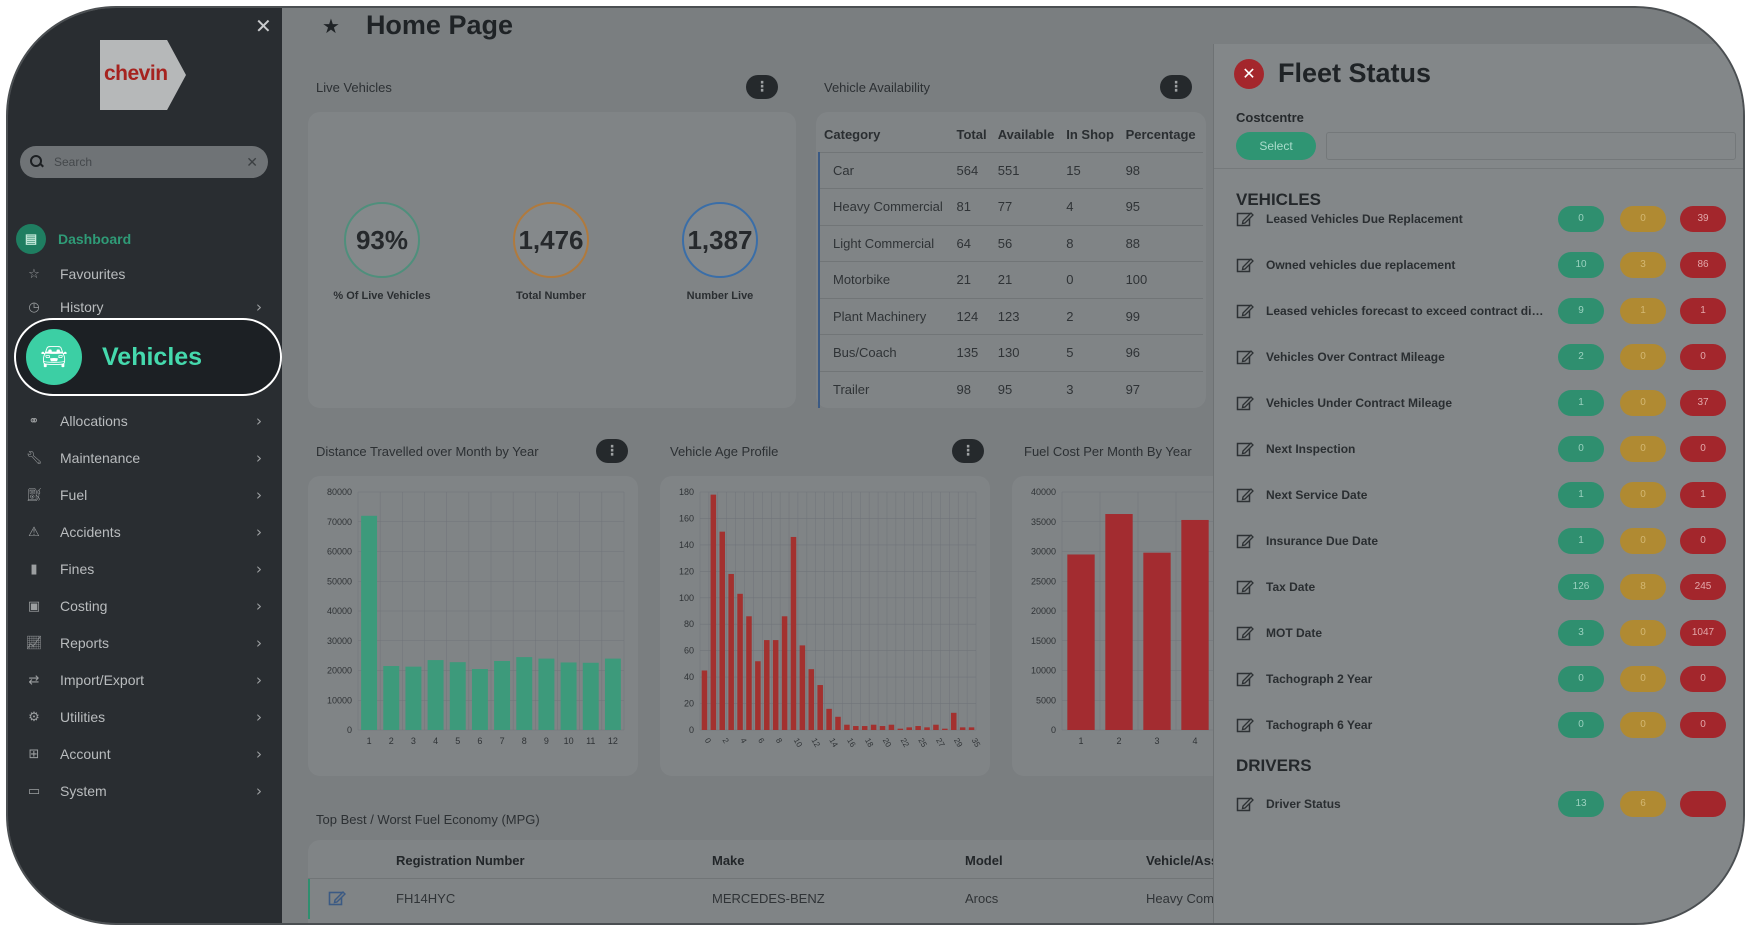 The height and width of the screenshot is (931, 1751). I want to click on fleet-status-row: Leased Vehicles Due Replacement 0 0 39, so click(1489, 219).